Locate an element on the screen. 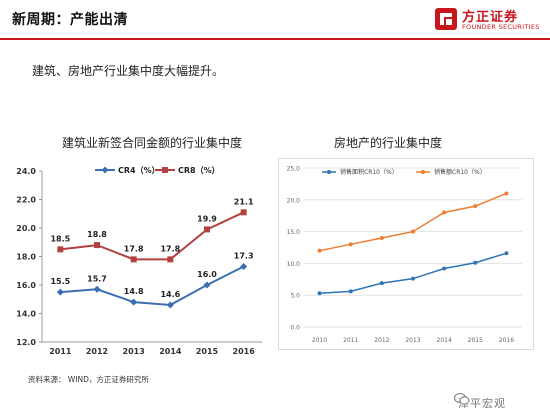 Image resolution: width=550 pixels, height=412 pixels. company-logo: 方正证券 FOUNDER SECURITIES is located at coordinates (490, 20).